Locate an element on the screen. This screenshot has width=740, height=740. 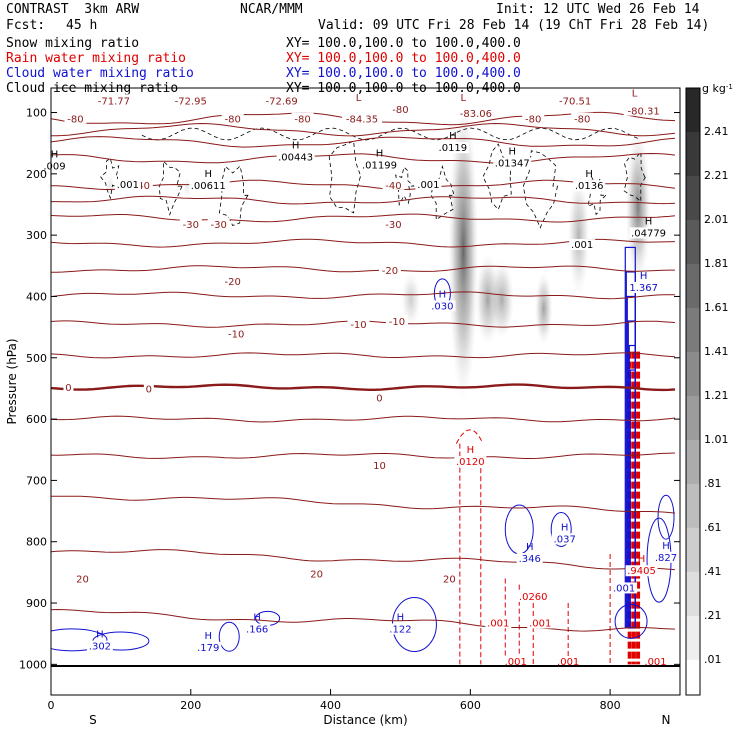
colorbar-tick-41: .41 is located at coordinates (713, 571).